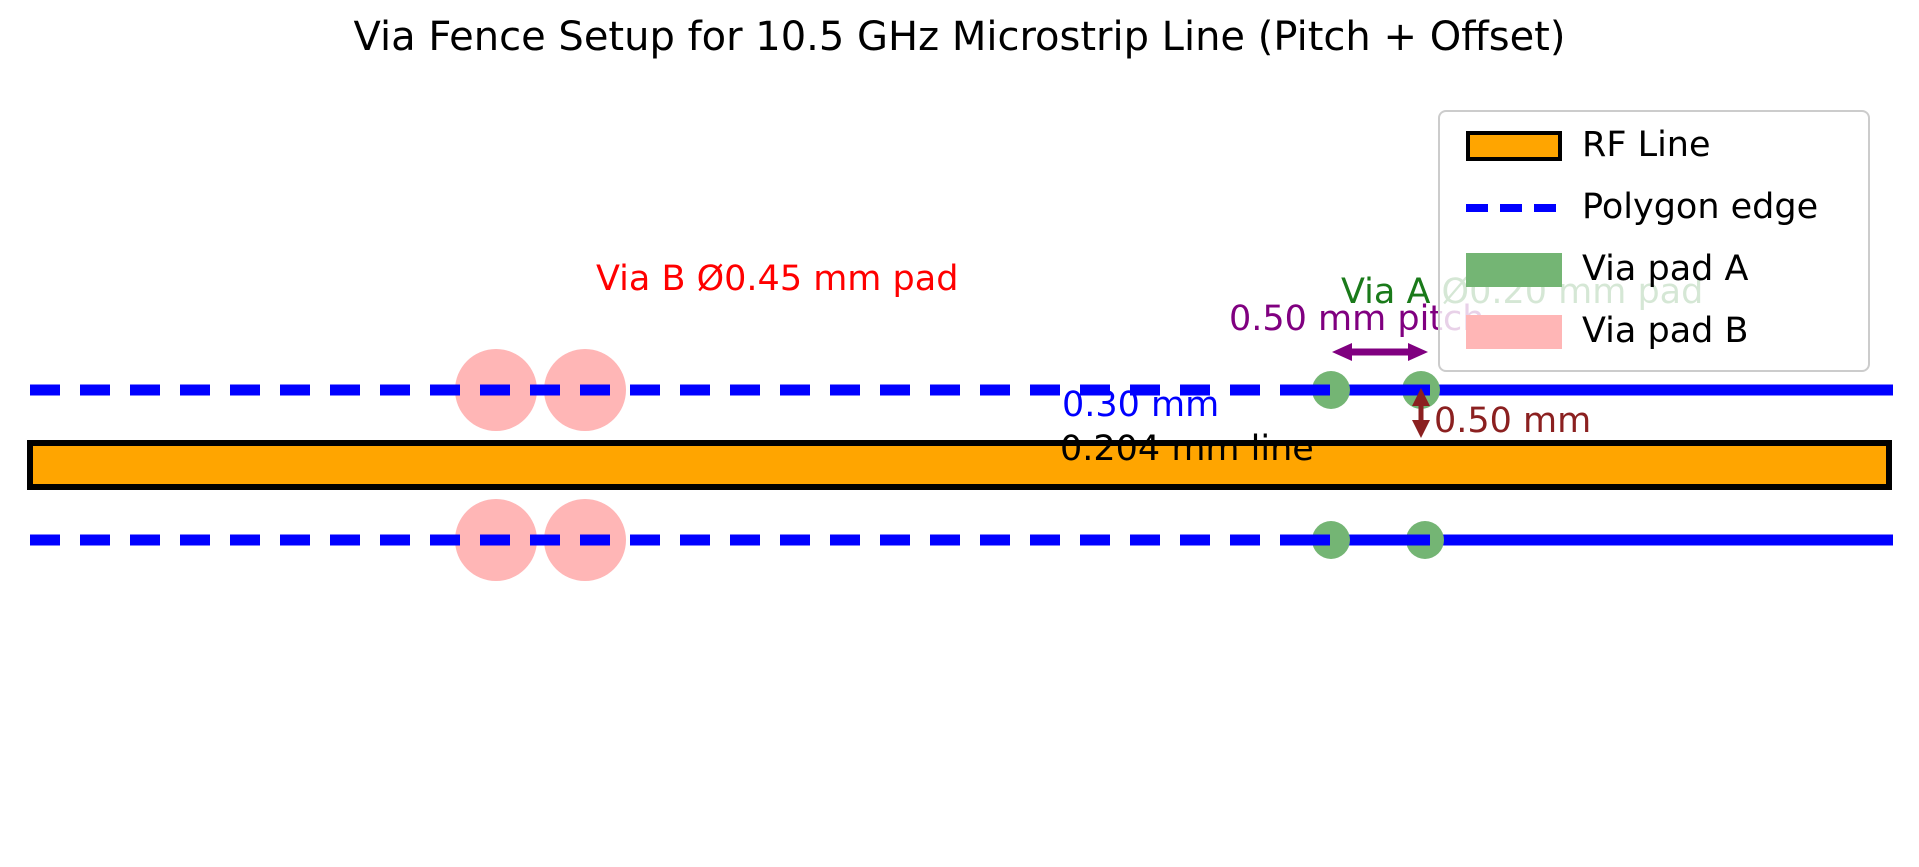  I want to click on legend-label-via-pad-b: Via pad B, so click(1665, 331).